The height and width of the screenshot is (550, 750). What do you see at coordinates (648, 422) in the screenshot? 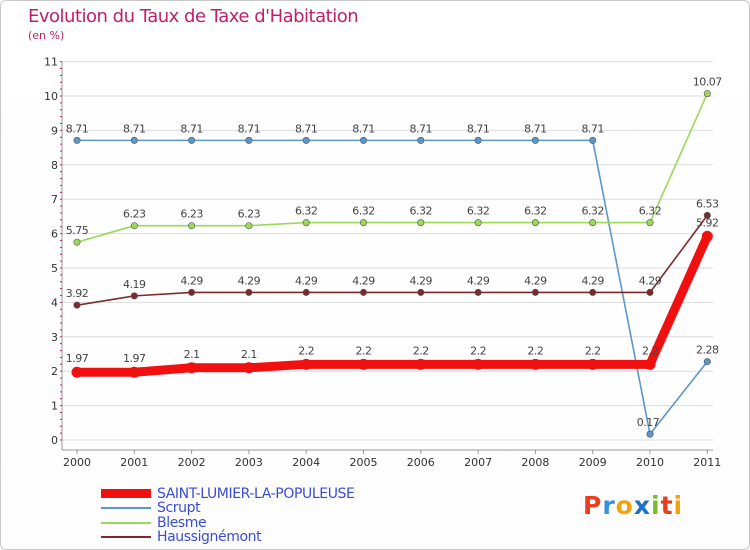
I see `data-label: 0.17` at bounding box center [648, 422].